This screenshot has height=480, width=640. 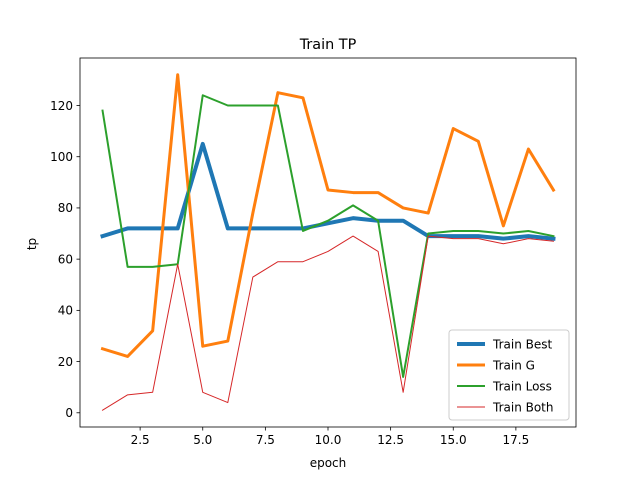 I want to click on x-axis-title: epoch, so click(x=328, y=463).